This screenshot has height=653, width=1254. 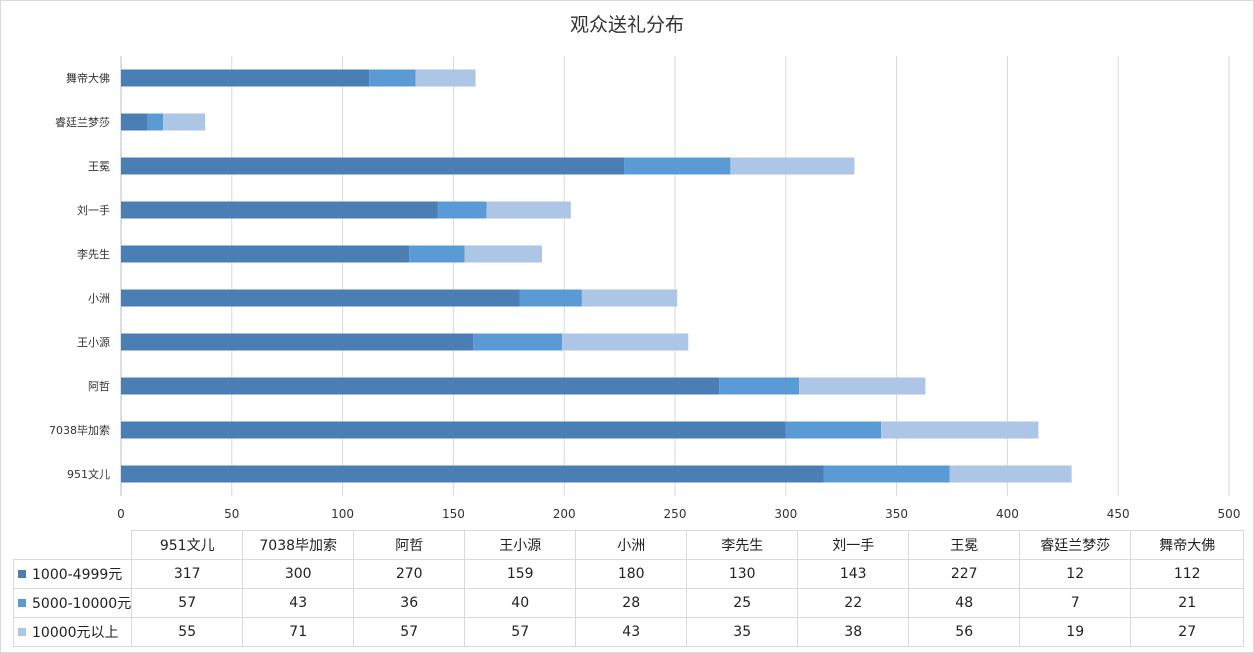 I want to click on x-tick-label: 0, so click(x=121, y=514).